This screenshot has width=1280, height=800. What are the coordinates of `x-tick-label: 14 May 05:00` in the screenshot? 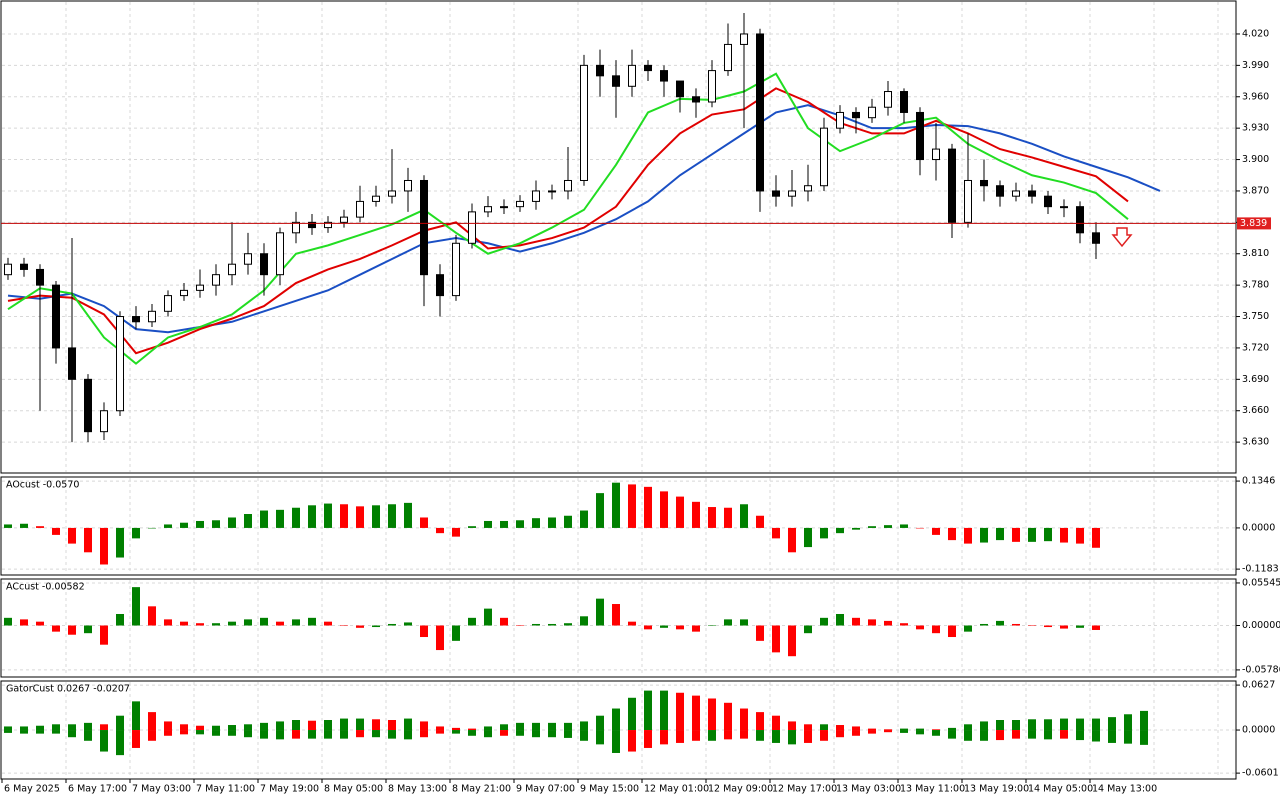 It's located at (1060, 789).